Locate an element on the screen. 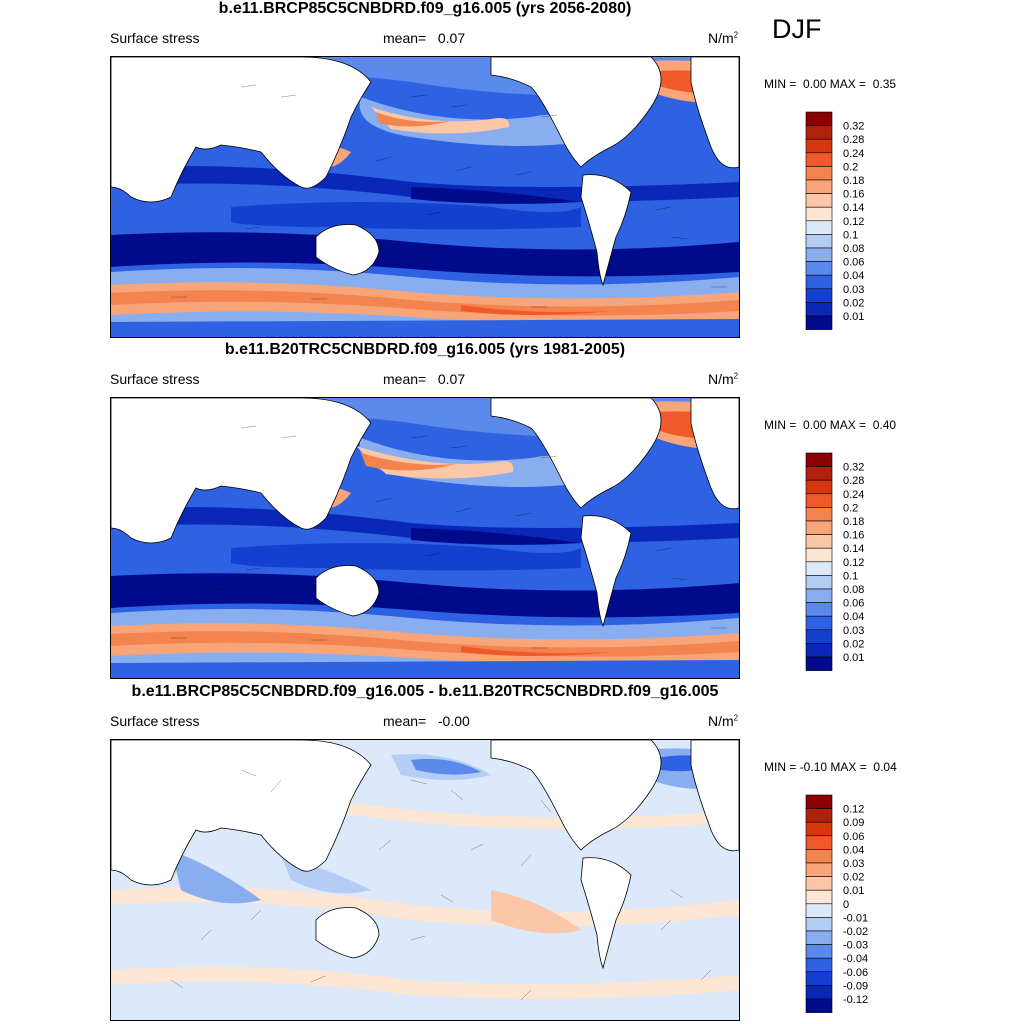  colorbar-tick-label: 0.01 is located at coordinates (853, 891).